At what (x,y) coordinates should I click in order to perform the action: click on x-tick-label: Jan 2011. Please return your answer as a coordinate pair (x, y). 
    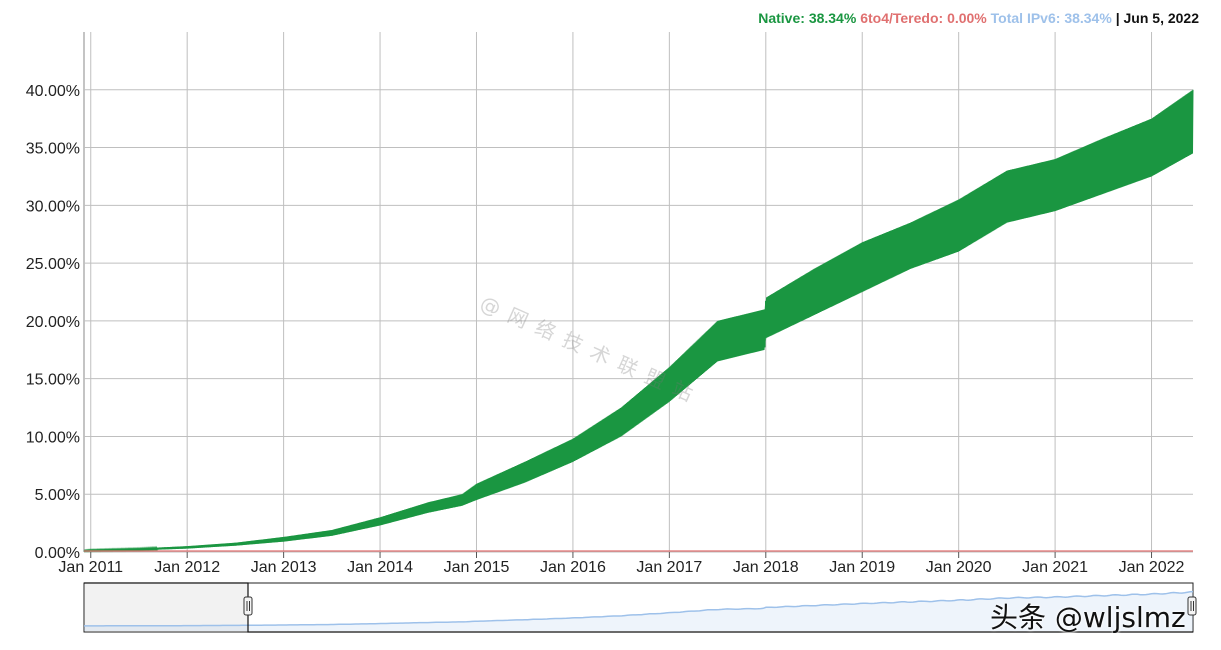
    Looking at the image, I should click on (90, 567).